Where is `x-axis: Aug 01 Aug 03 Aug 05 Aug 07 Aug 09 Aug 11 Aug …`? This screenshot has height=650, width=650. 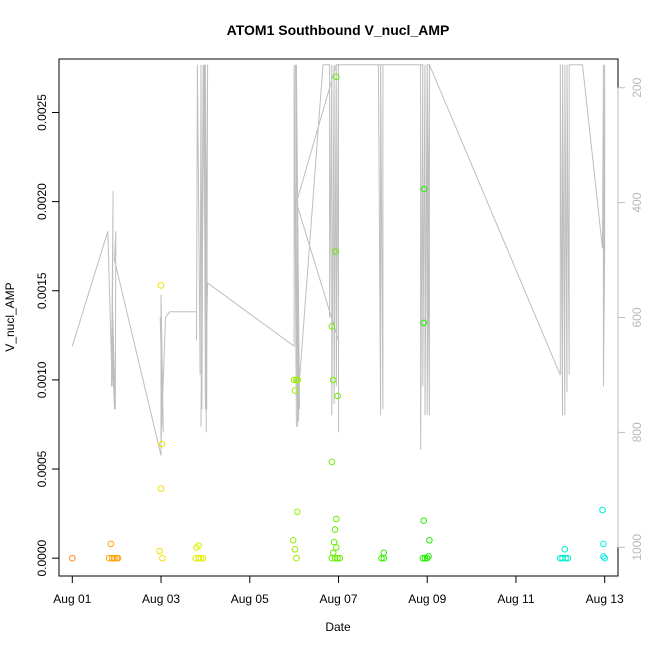 x-axis: Aug 01 Aug 03 Aug 05 Aug 07 Aug 09 Aug 11 Aug … is located at coordinates (338, 590).